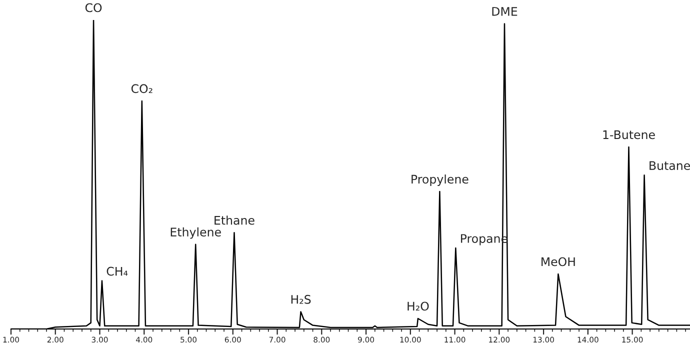 The height and width of the screenshot is (347, 690). What do you see at coordinates (505, 11) in the screenshot?
I see `annotation: DME` at bounding box center [505, 11].